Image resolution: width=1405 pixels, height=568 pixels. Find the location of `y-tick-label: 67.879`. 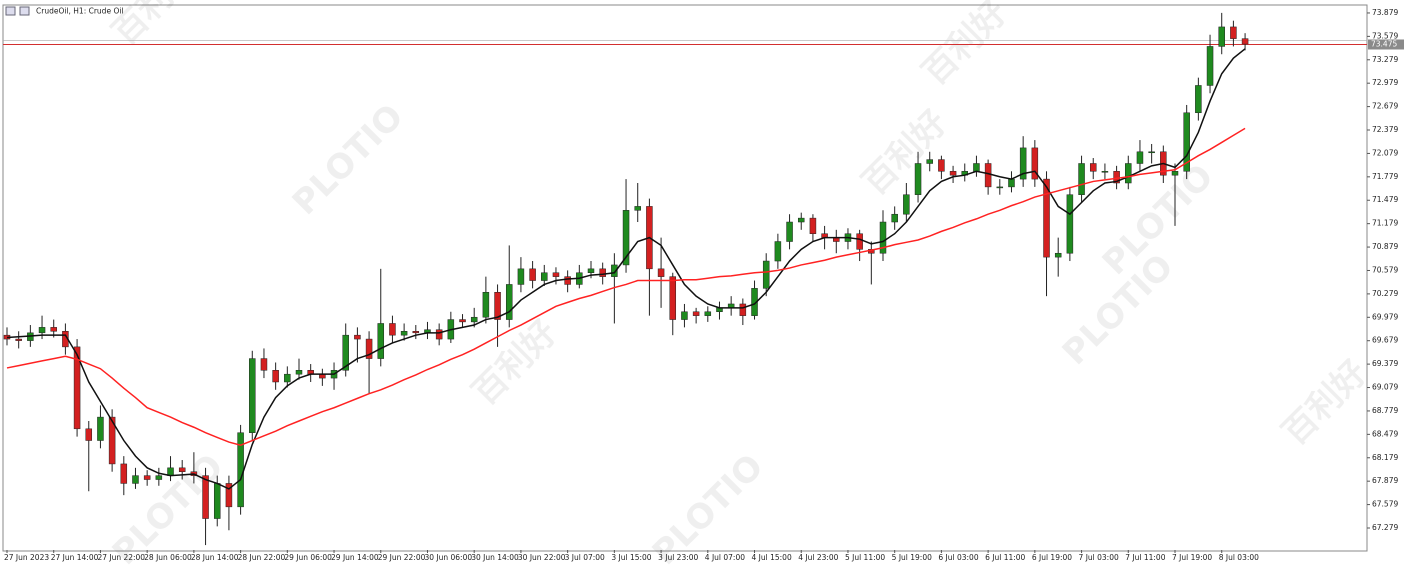

y-tick-label: 67.879 is located at coordinates (1385, 480).